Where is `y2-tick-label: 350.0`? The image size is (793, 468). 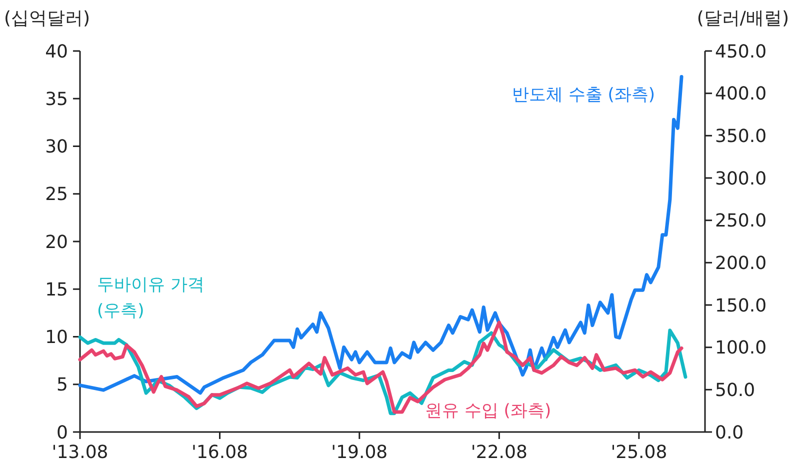
y2-tick-label: 350.0 is located at coordinates (741, 136).